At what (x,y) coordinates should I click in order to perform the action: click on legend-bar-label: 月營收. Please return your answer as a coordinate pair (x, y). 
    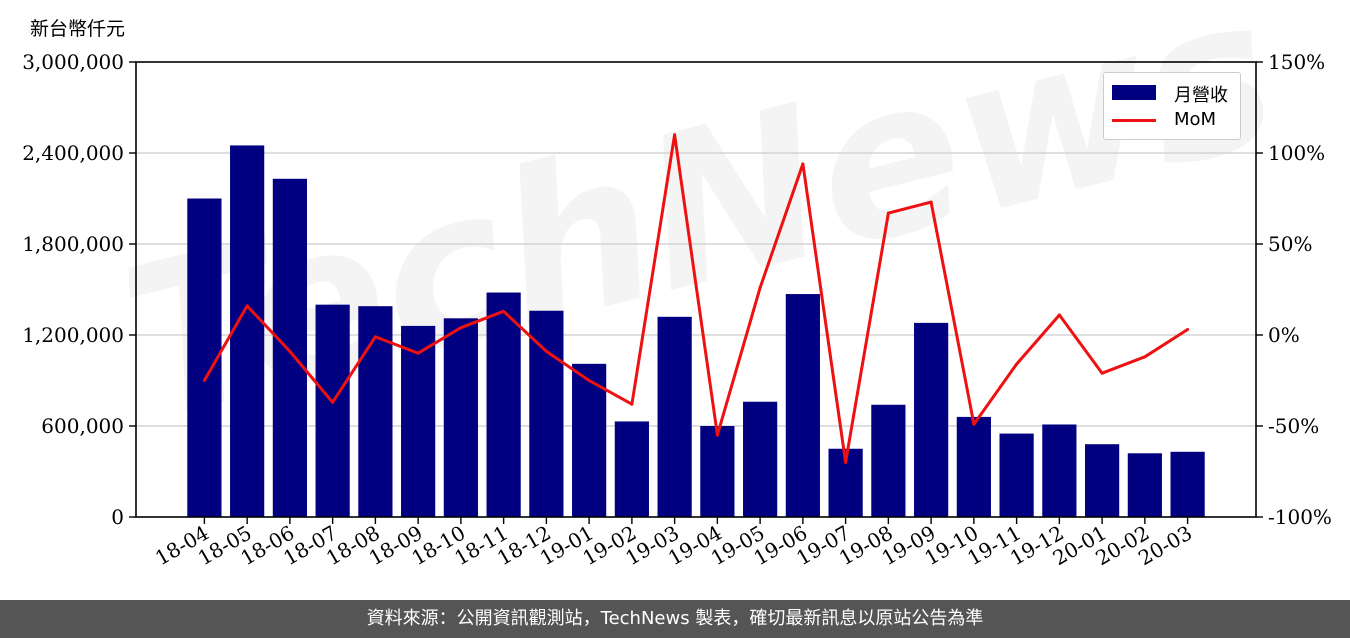
    Looking at the image, I should click on (1201, 95).